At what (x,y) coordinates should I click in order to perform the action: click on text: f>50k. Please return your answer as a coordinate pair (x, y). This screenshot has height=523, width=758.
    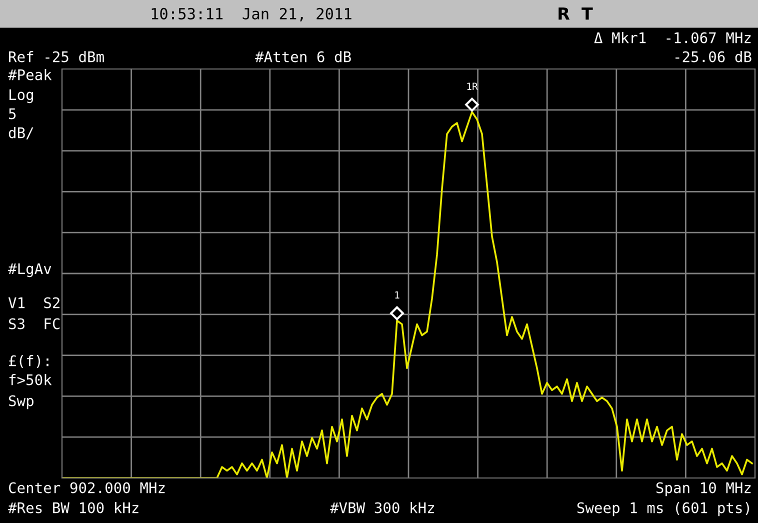
    Looking at the image, I should click on (30, 380).